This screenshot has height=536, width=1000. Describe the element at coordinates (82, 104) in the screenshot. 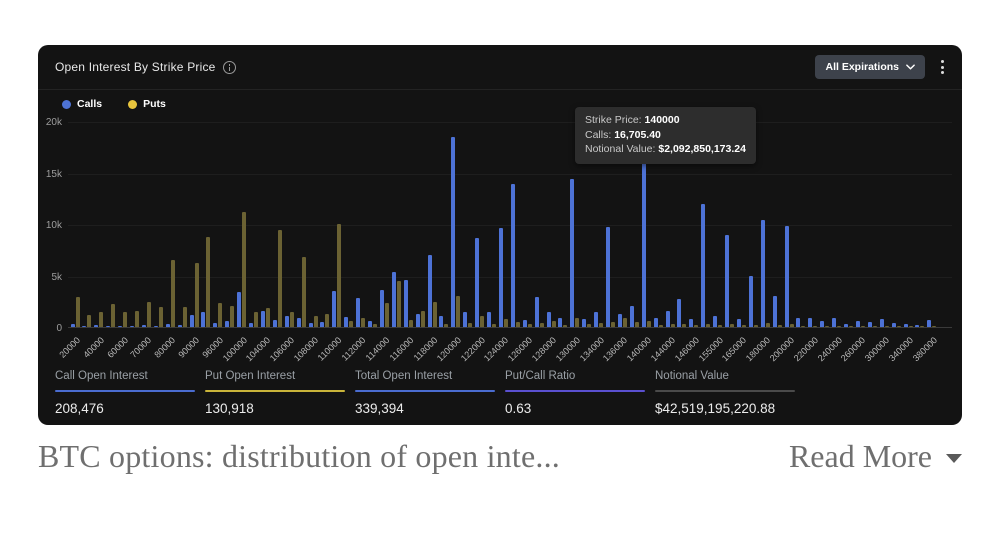

I see `legend-item-calls: Calls` at that location.